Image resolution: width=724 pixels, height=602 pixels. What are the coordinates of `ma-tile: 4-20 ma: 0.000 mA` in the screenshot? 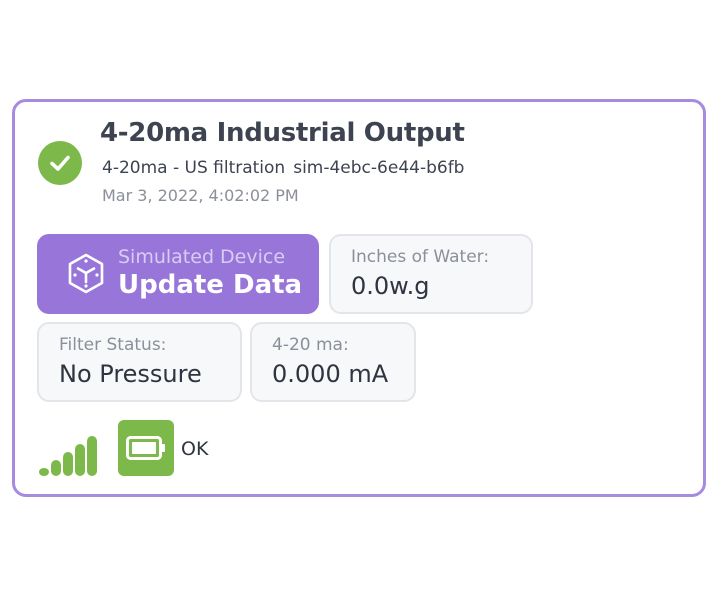 It's located at (333, 362).